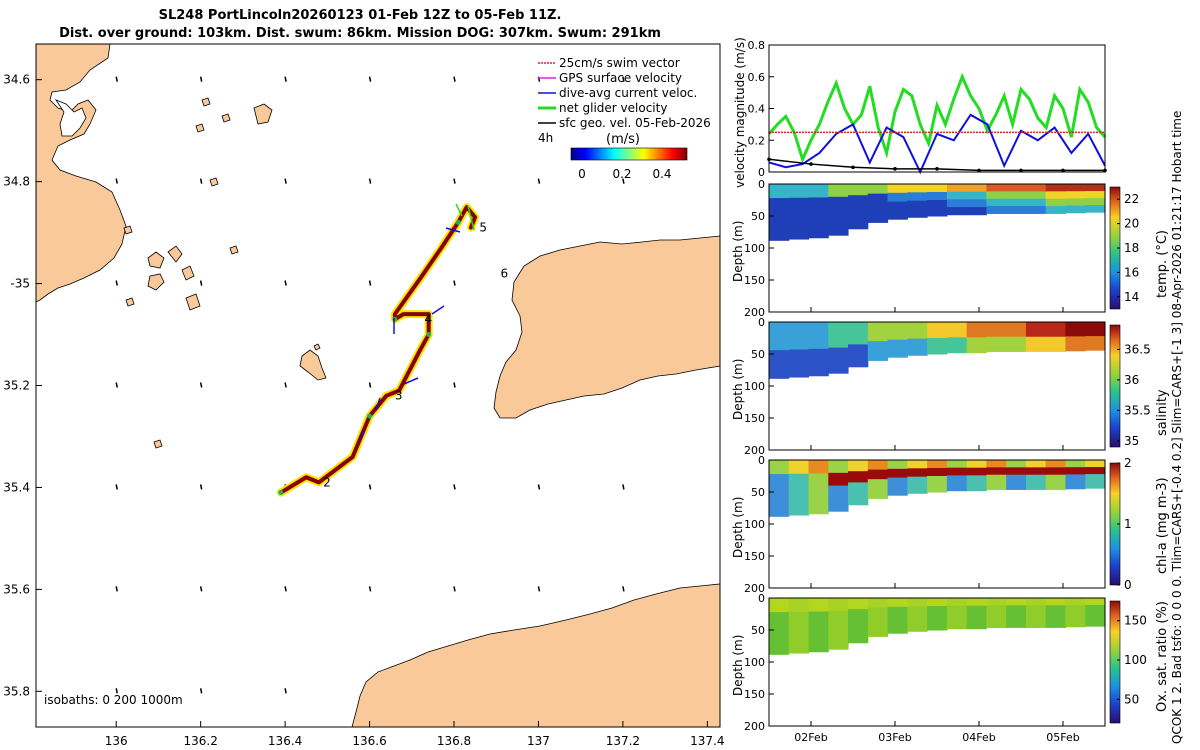  What do you see at coordinates (16, 487) in the screenshot?
I see `map-ytick-label-4: 35.4` at bounding box center [16, 487].